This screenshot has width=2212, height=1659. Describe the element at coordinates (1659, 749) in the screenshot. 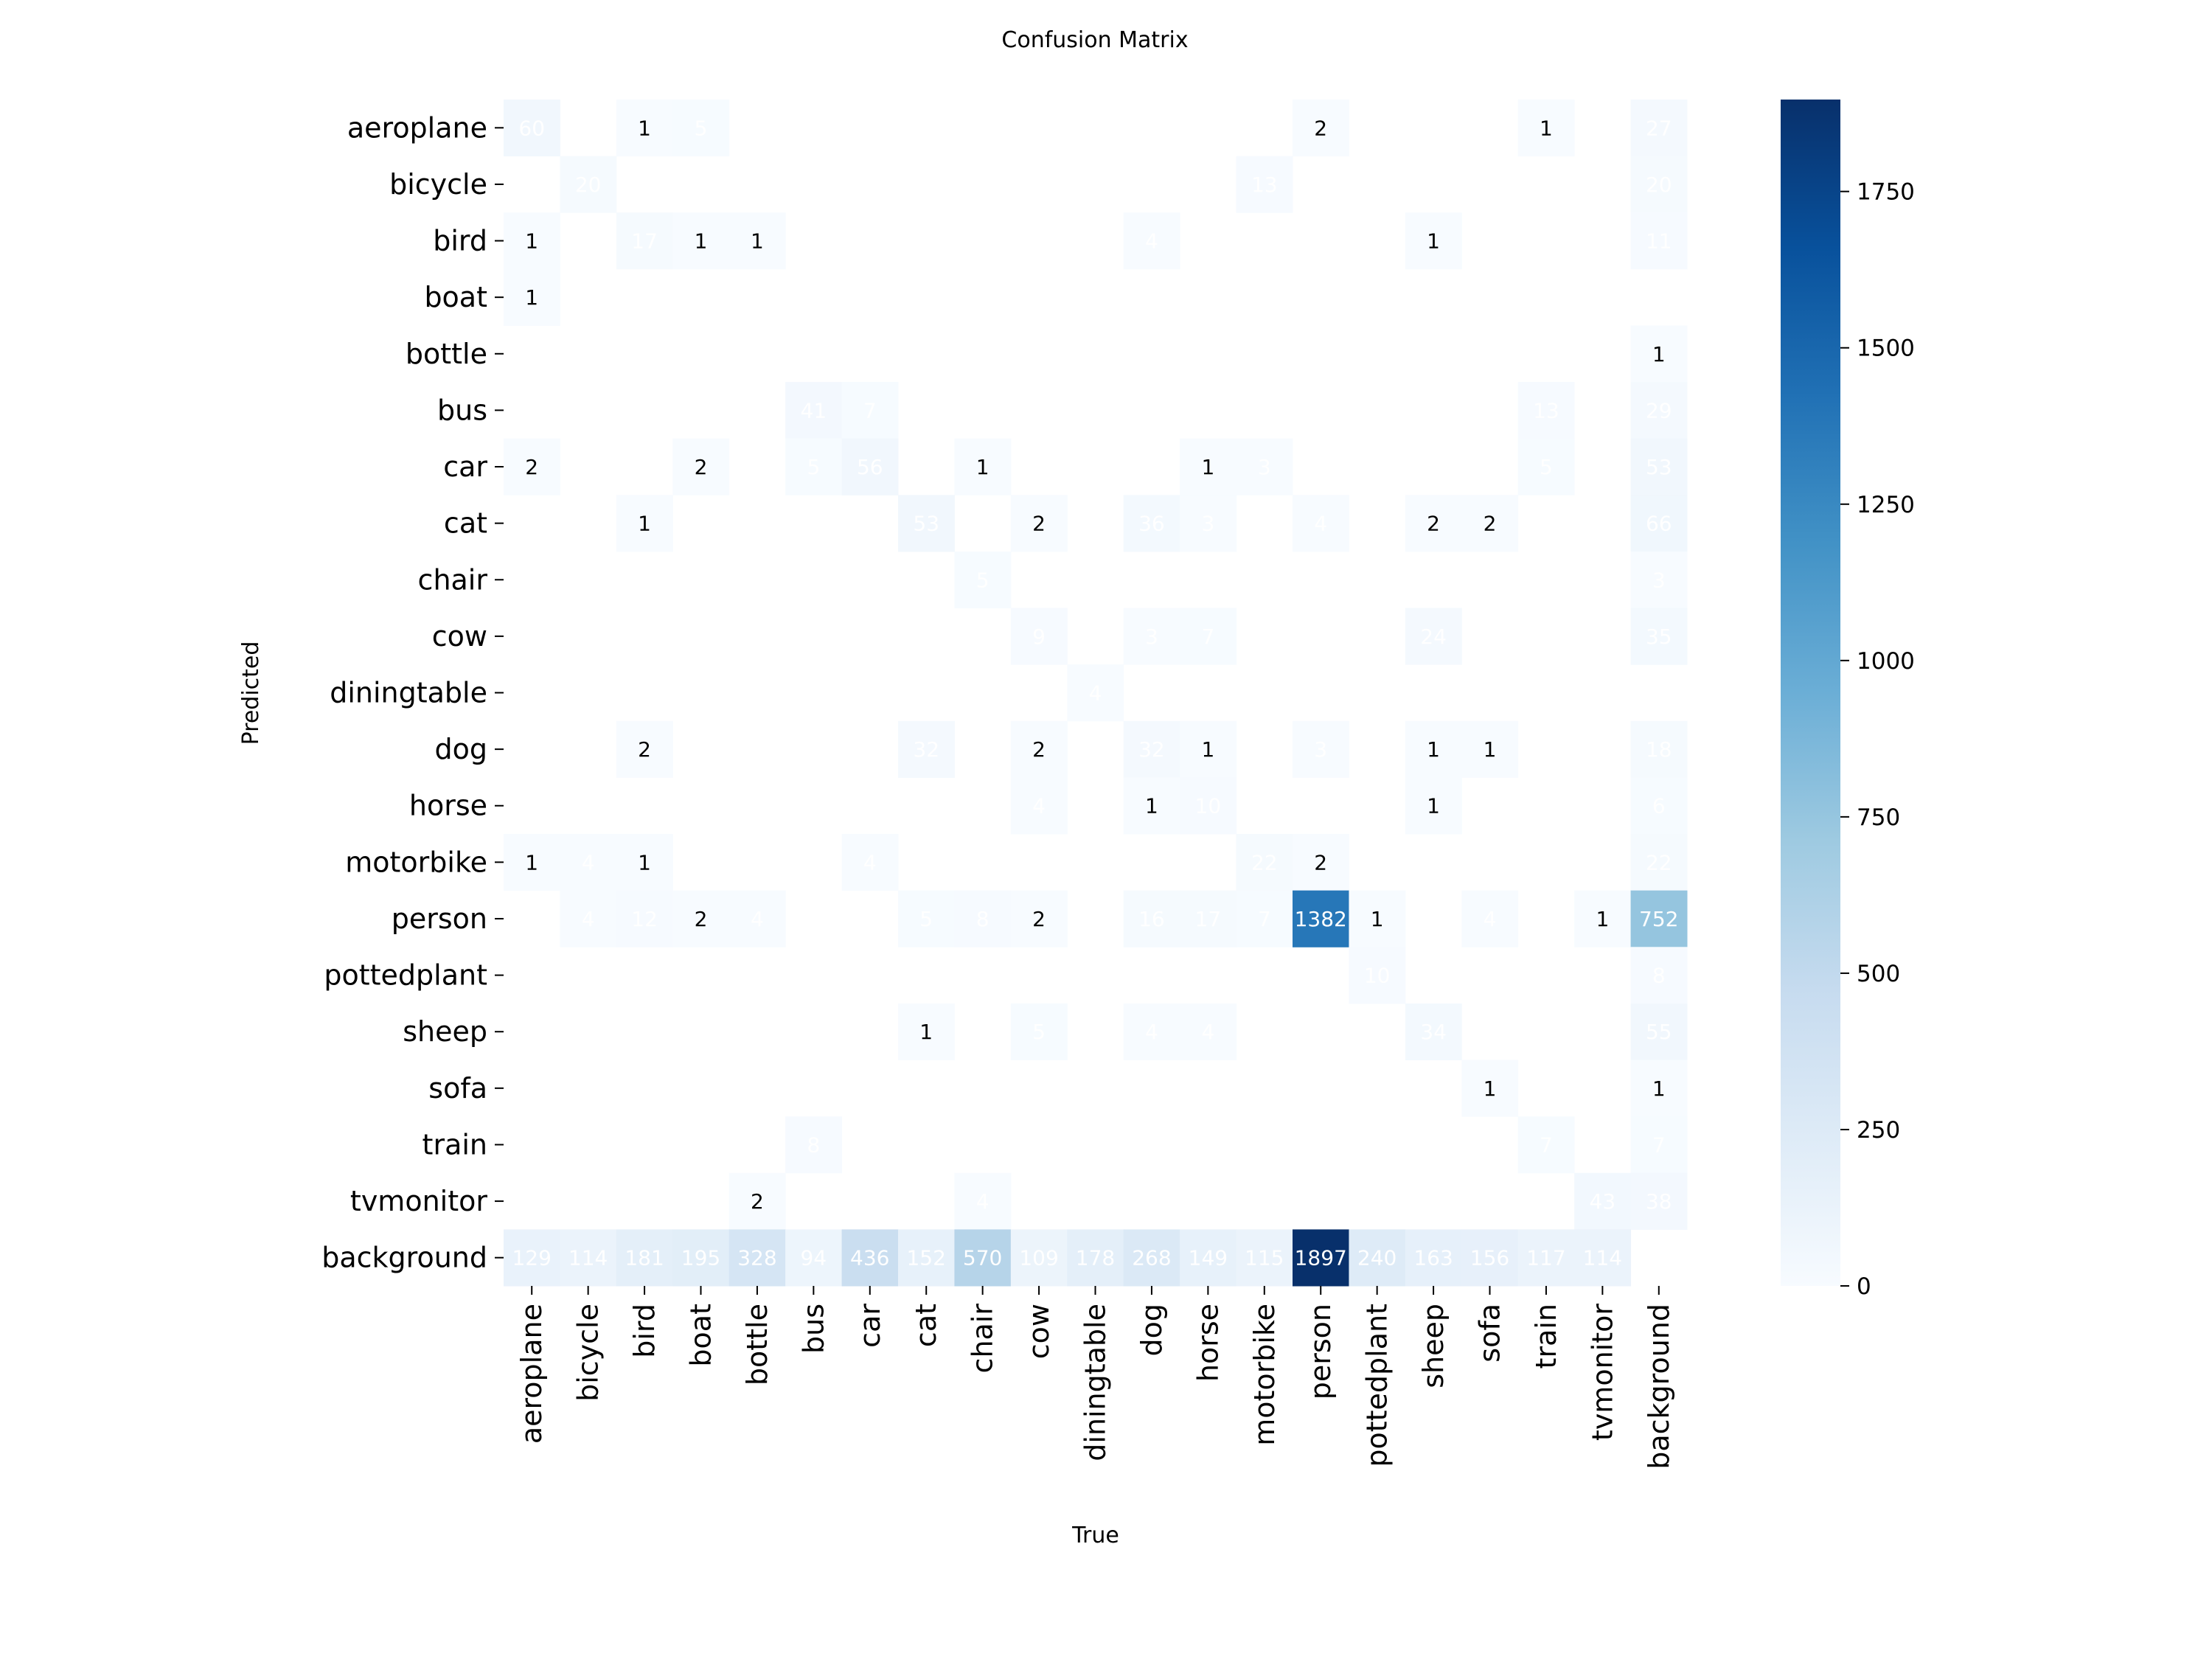

I see `cell-value: 18` at that location.